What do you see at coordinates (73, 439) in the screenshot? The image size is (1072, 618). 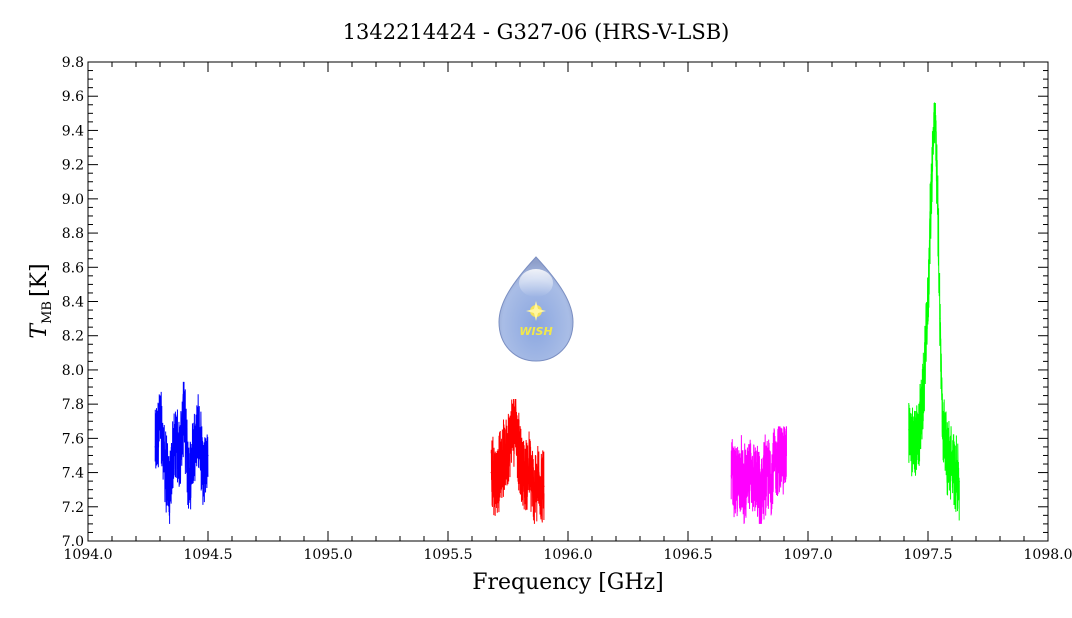 I see `y-tick-label: 7.6` at bounding box center [73, 439].